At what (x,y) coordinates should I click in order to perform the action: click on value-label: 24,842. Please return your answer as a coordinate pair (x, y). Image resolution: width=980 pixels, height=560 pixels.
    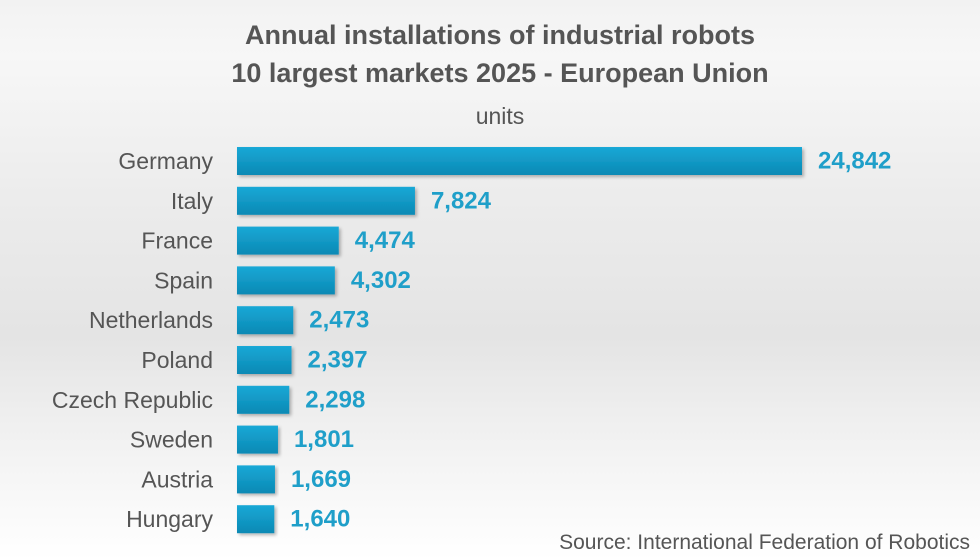
    Looking at the image, I should click on (854, 161).